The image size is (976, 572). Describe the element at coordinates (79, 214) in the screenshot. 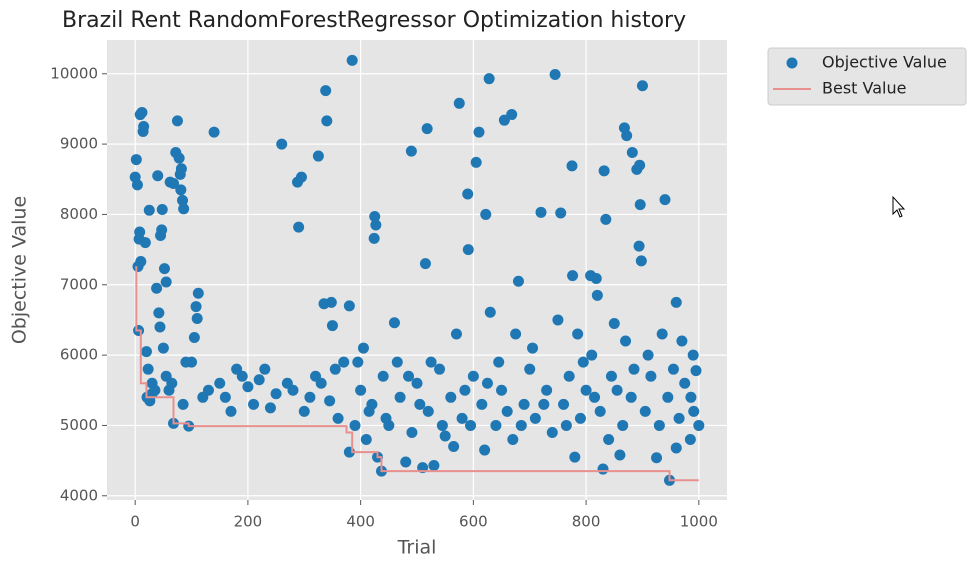

I see `y-tick-label: 8000` at that location.